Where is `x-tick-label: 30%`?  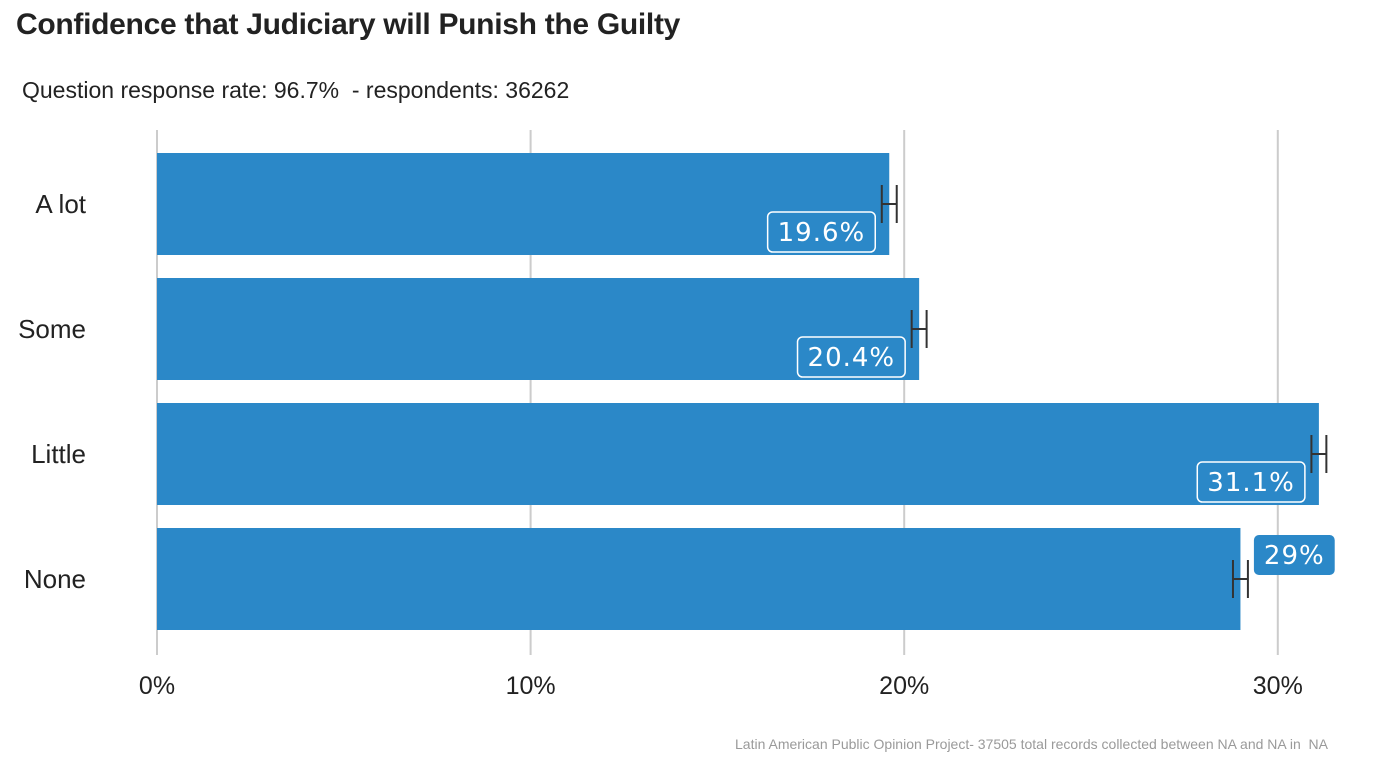
x-tick-label: 30% is located at coordinates (1278, 686).